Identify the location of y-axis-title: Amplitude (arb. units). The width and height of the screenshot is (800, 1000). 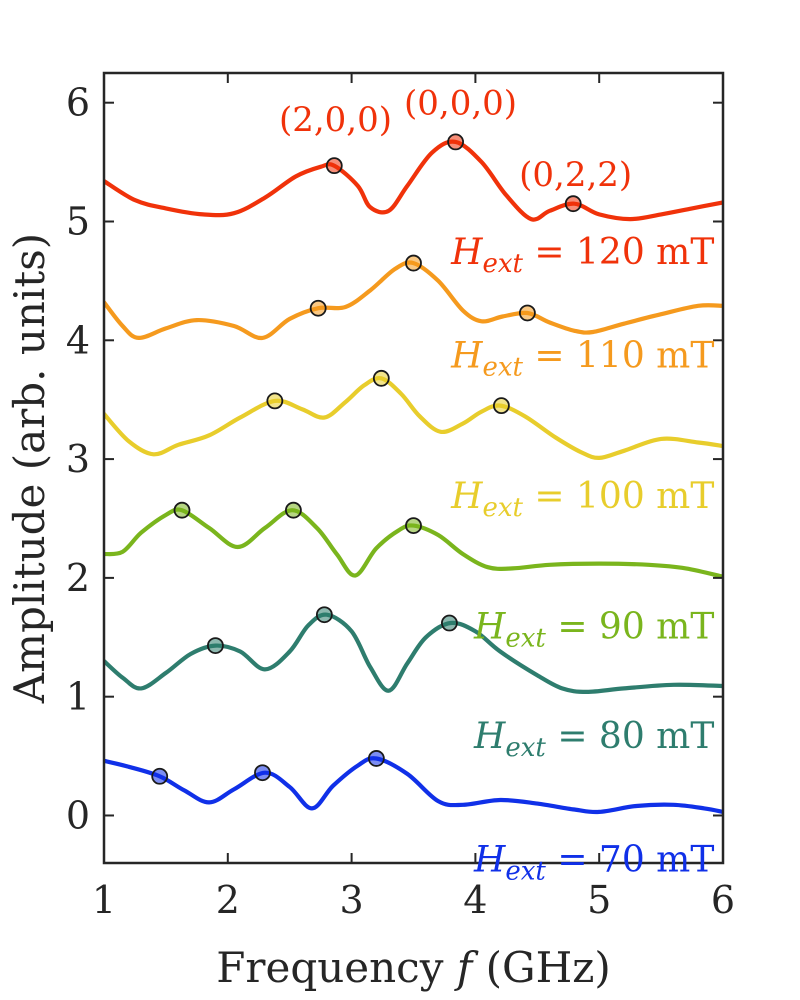
(29, 468).